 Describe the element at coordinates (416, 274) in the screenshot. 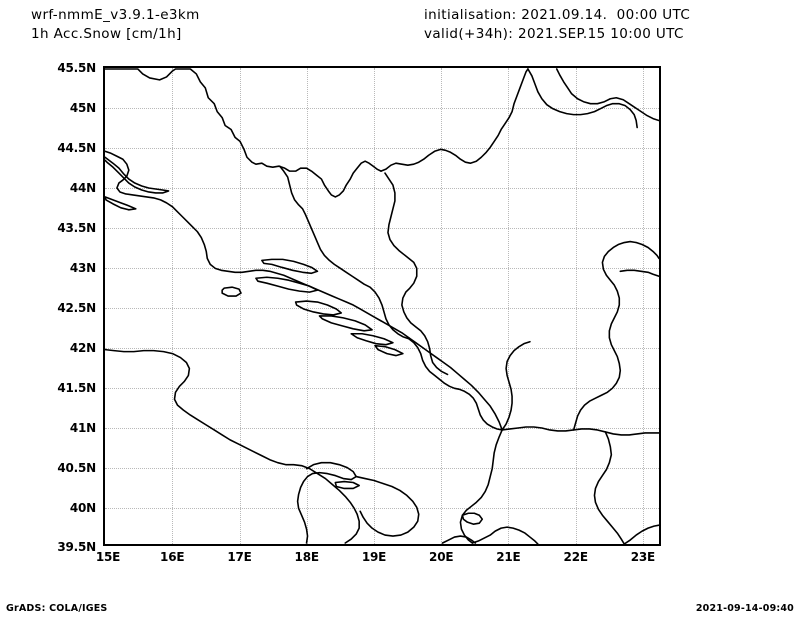

I see `drina-border-path` at that location.